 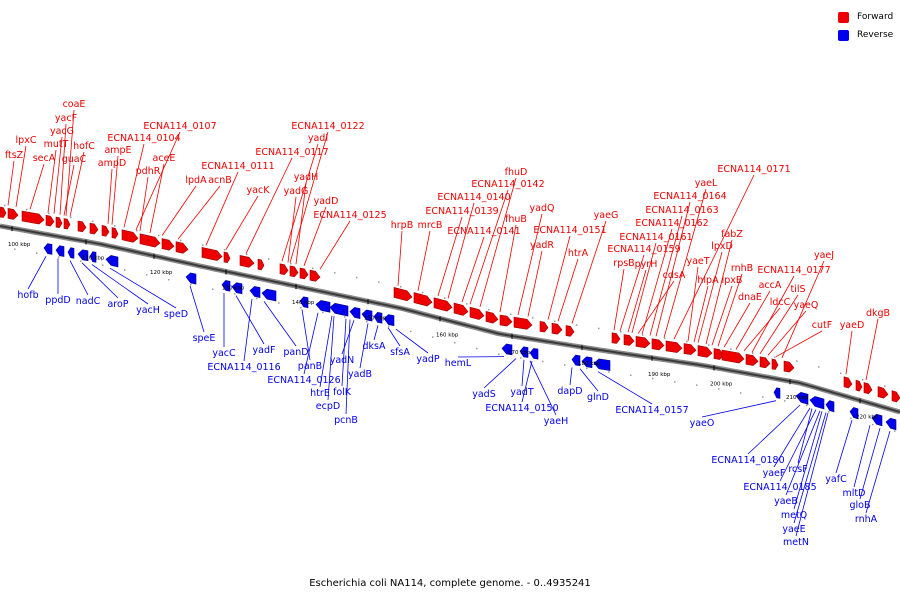 I want to click on tick-label: 210 kbp, so click(x=797, y=398).